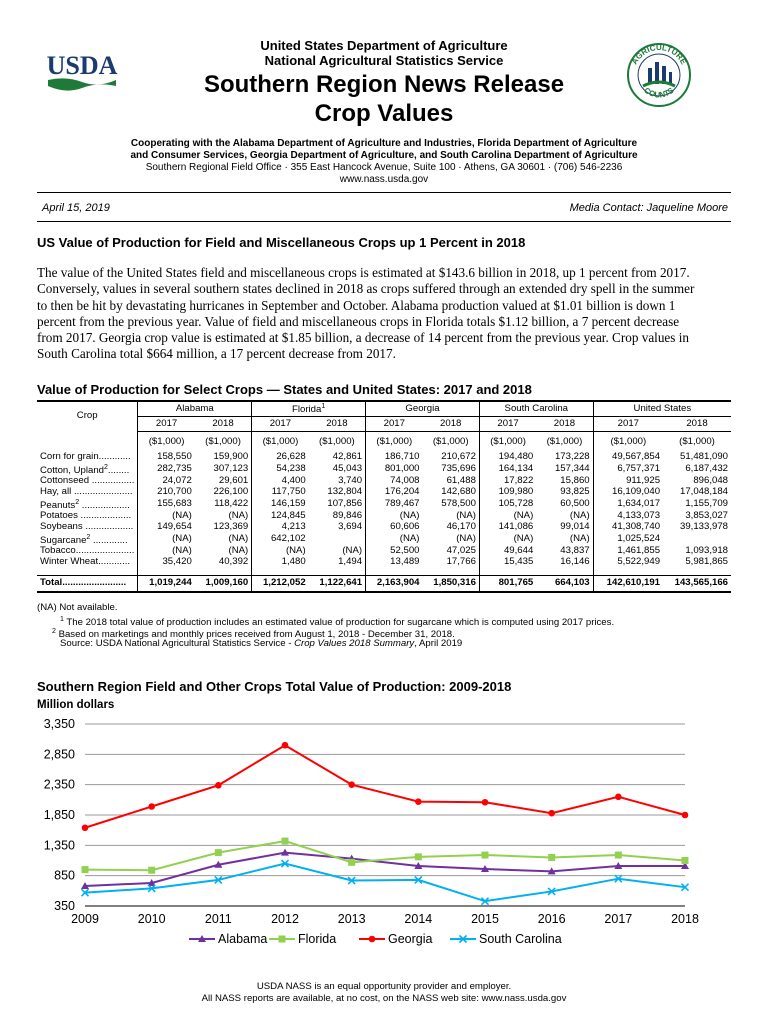 The width and height of the screenshot is (768, 1024). Describe the element at coordinates (233, 481) in the screenshot. I see `value-cell: 29,601` at that location.